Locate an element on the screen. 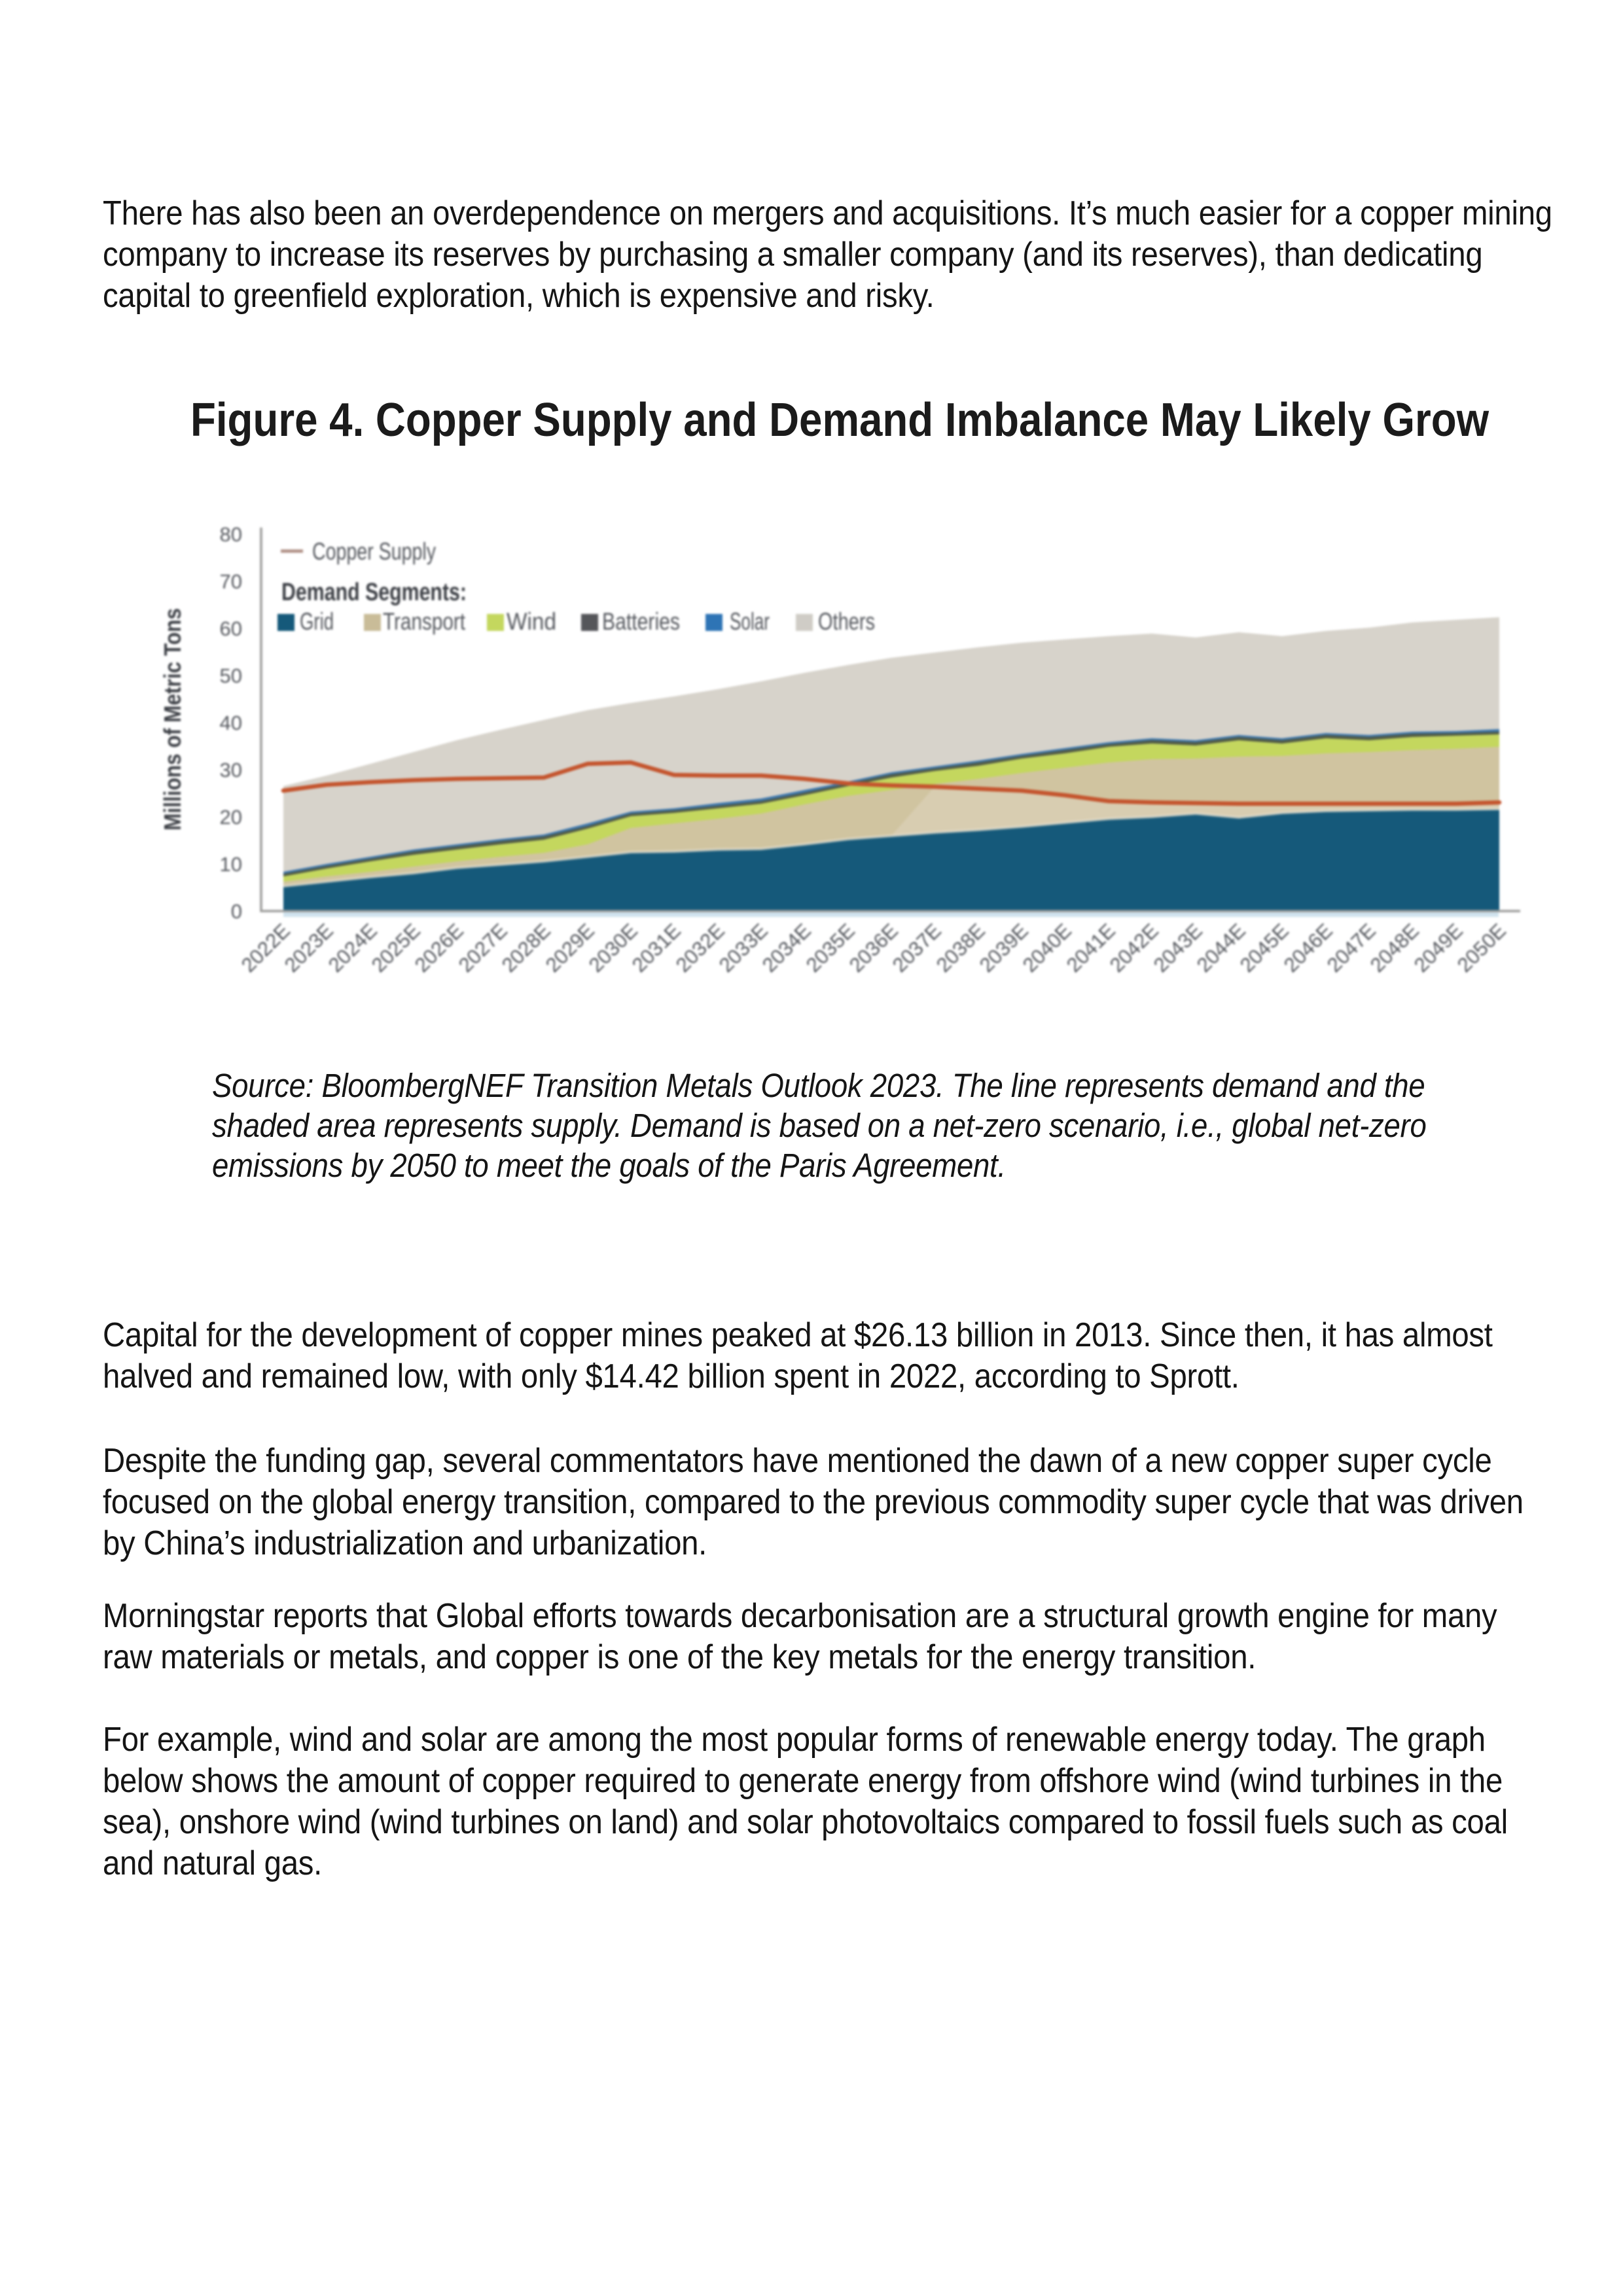 The width and height of the screenshot is (1623, 2296). svg-text: Demand Segments: is located at coordinates (374, 592).